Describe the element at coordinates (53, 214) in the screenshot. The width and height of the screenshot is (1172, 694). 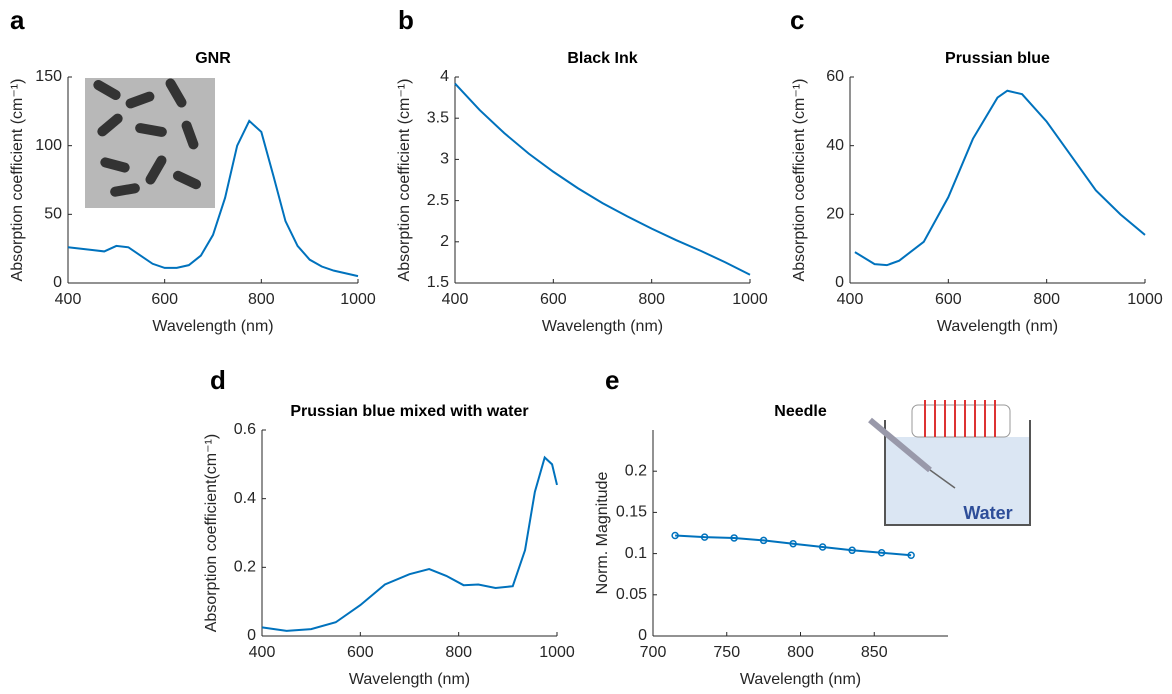
I see `y-tick-label: 50` at that location.